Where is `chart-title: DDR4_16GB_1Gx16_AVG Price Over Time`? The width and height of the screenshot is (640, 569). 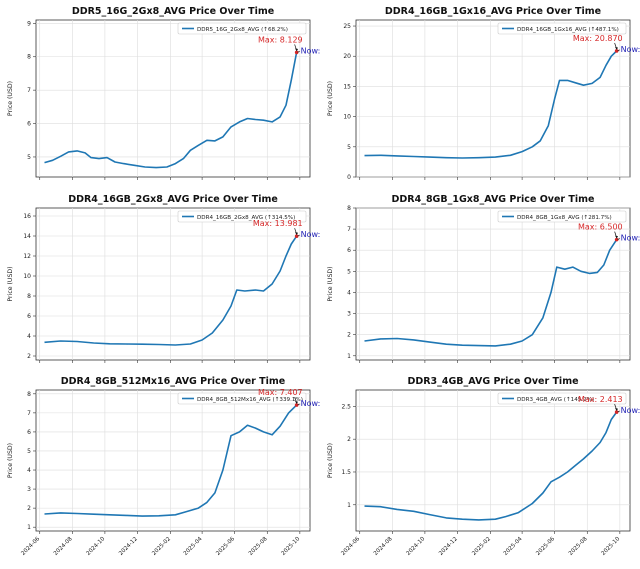 chart-title: DDR4_16GB_1Gx16_AVG Price Over Time is located at coordinates (493, 11).